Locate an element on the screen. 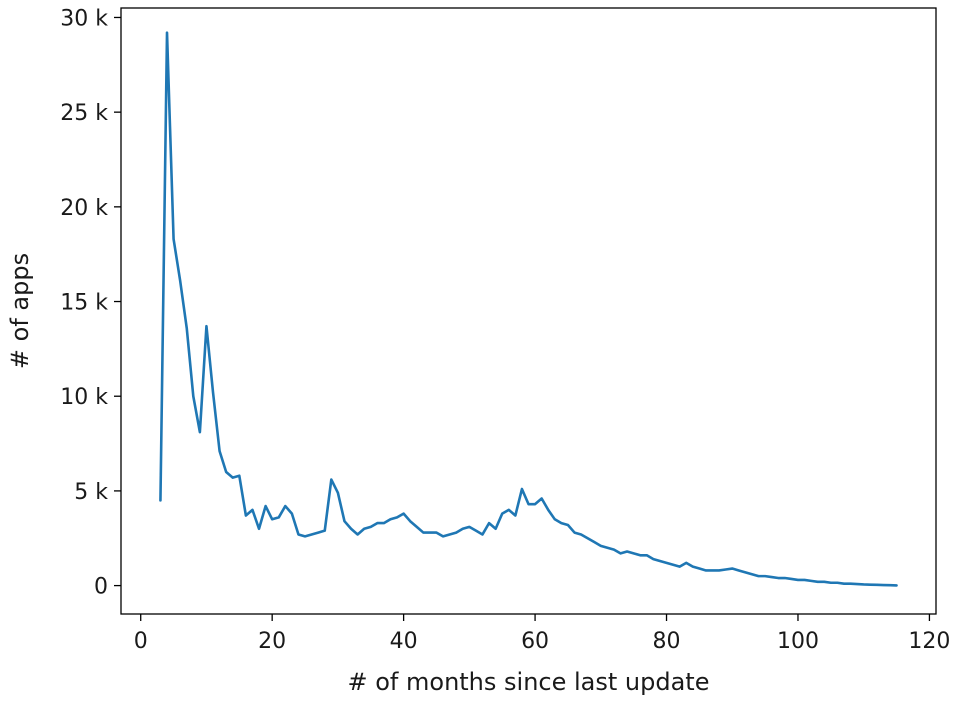  x-tick-label: 0 is located at coordinates (141, 641).